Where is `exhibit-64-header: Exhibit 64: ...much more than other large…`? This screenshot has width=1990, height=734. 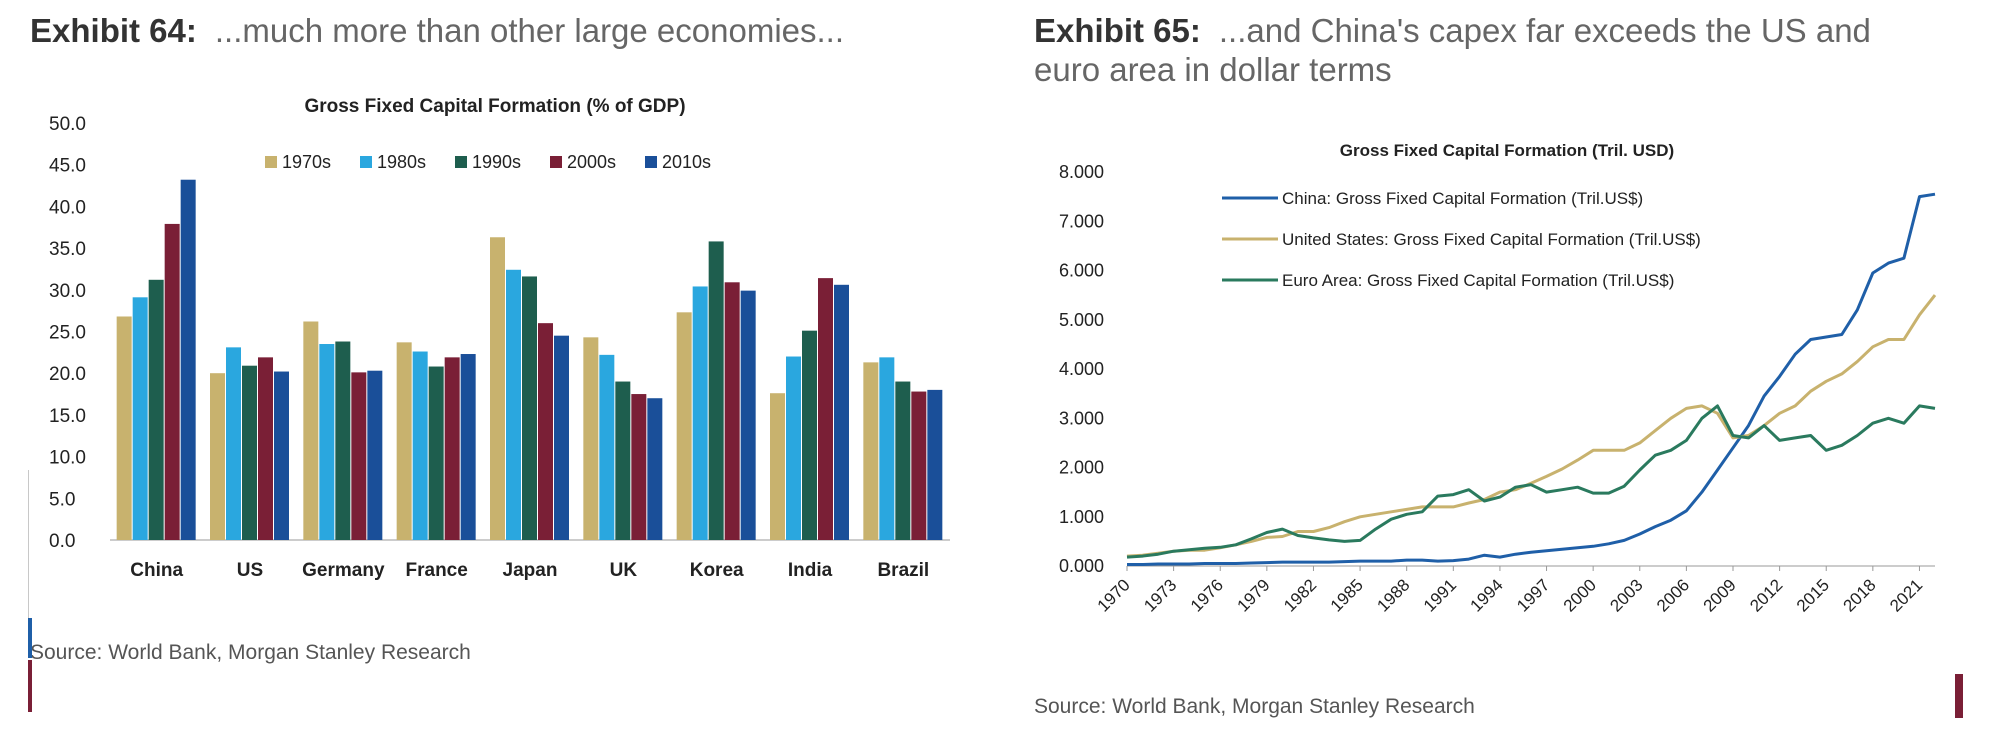 exhibit-64-header: Exhibit 64: ...much more than other large… is located at coordinates (530, 31).